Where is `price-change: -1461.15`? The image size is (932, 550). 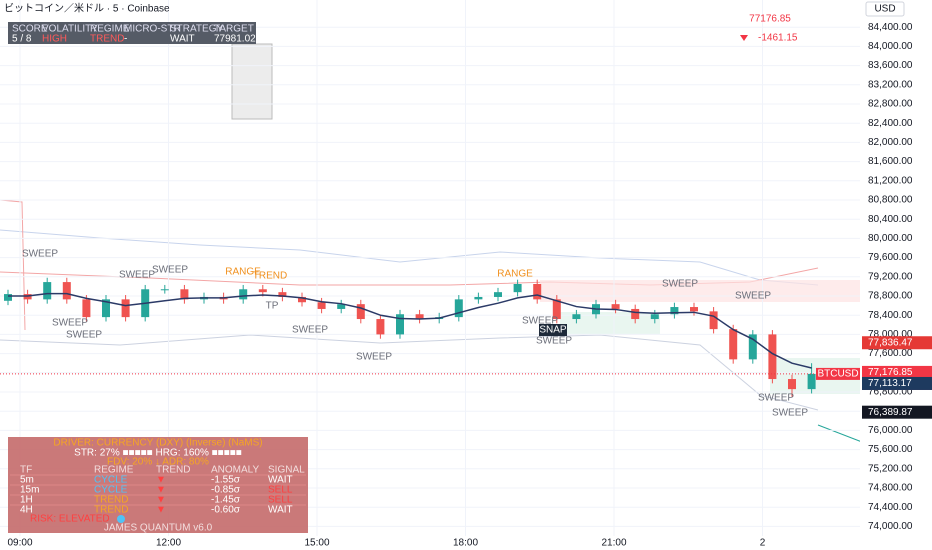 price-change: -1461.15 is located at coordinates (778, 38).